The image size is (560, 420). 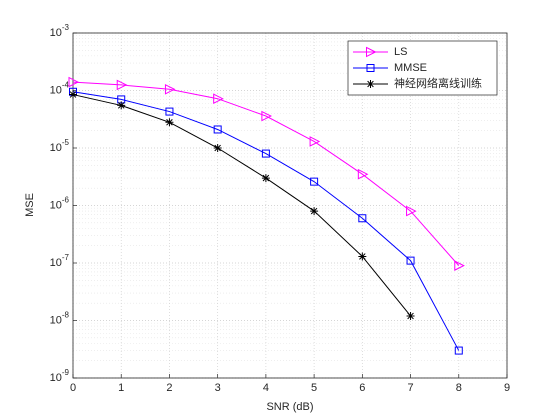 What do you see at coordinates (218, 388) in the screenshot?
I see `x-tick-label: 3` at bounding box center [218, 388].